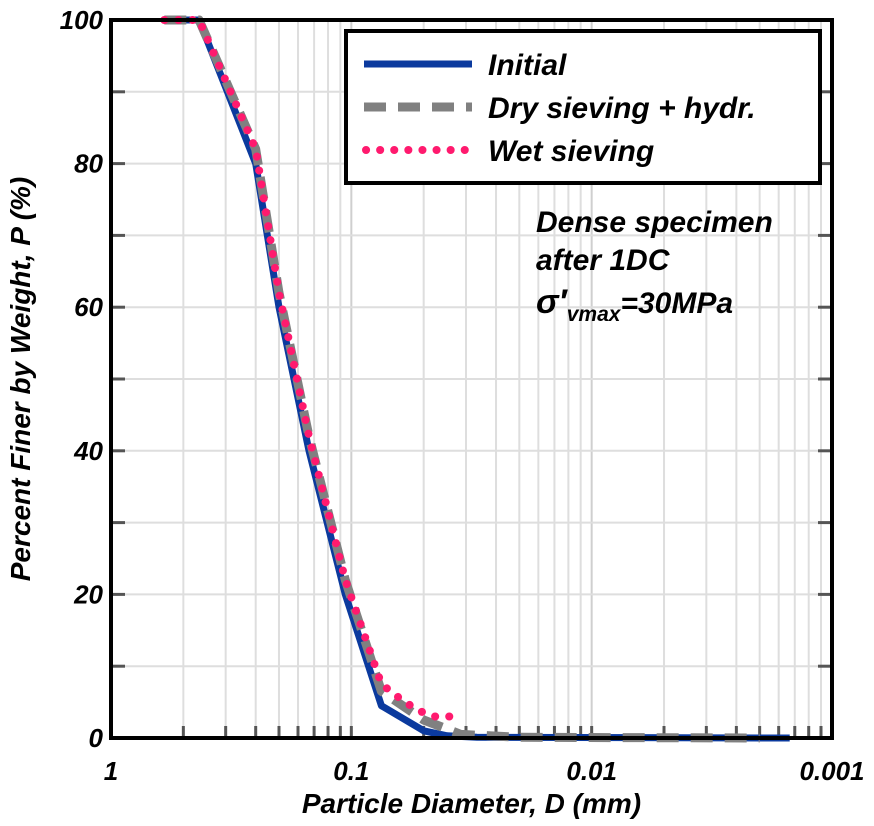 The height and width of the screenshot is (826, 874). I want to click on legend-label-initial: Initial, so click(527, 65).